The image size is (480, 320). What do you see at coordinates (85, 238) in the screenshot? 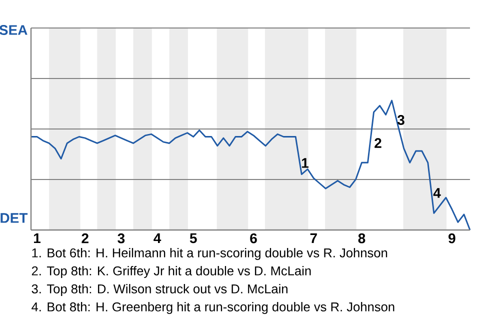
I see `x-tick-label: 2` at bounding box center [85, 238].